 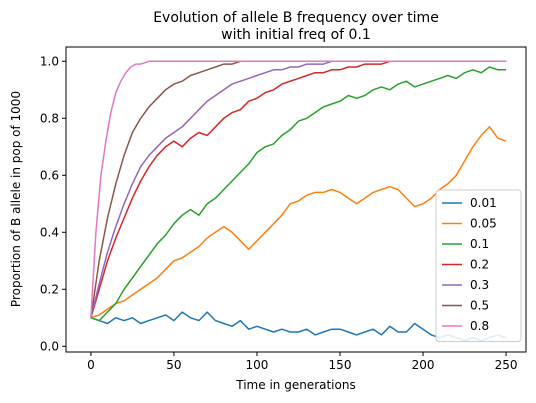 What do you see at coordinates (423, 365) in the screenshot?
I see `x-tick-label: 200` at bounding box center [423, 365].